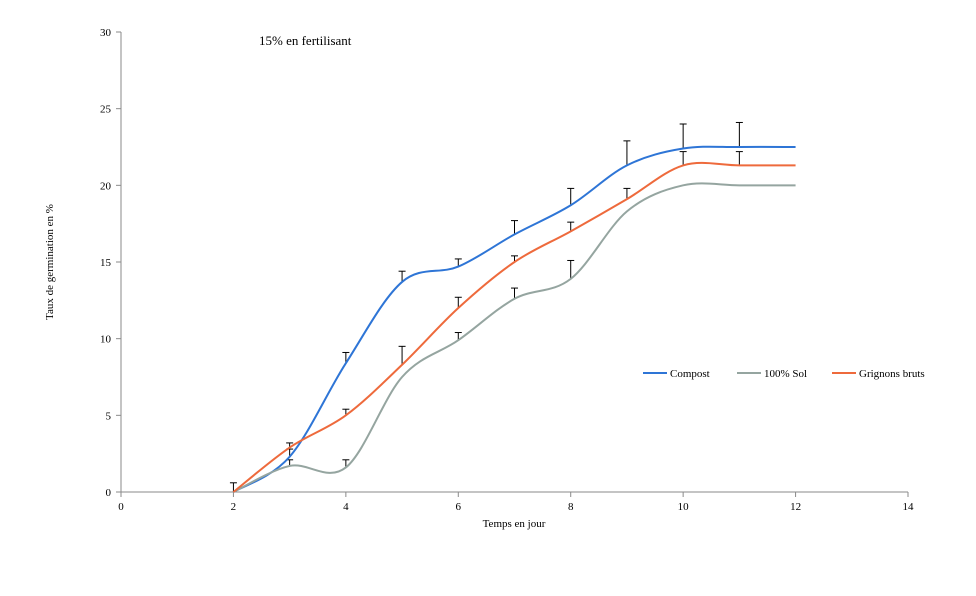 This screenshot has width=976, height=596. Describe the element at coordinates (106, 33) in the screenshot. I see `y-tick-label: 30` at that location.